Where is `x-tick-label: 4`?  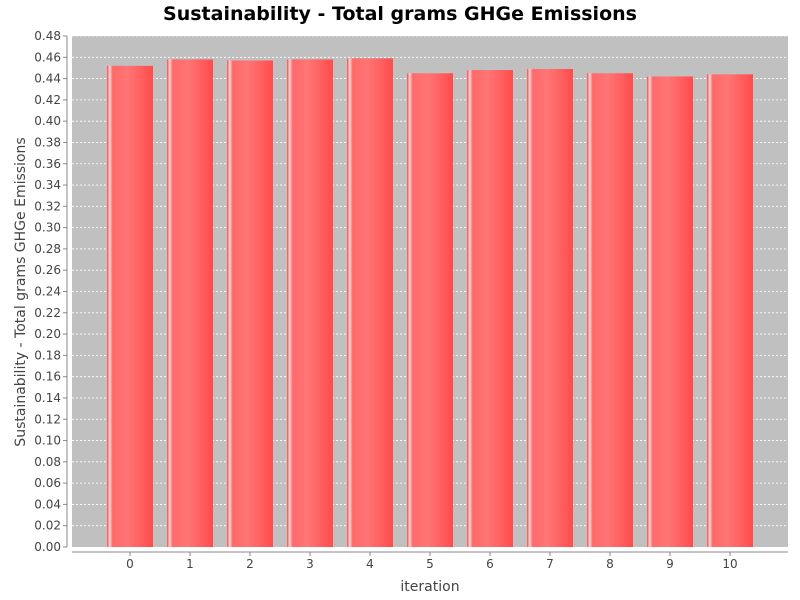
x-tick-label: 4 is located at coordinates (370, 564).